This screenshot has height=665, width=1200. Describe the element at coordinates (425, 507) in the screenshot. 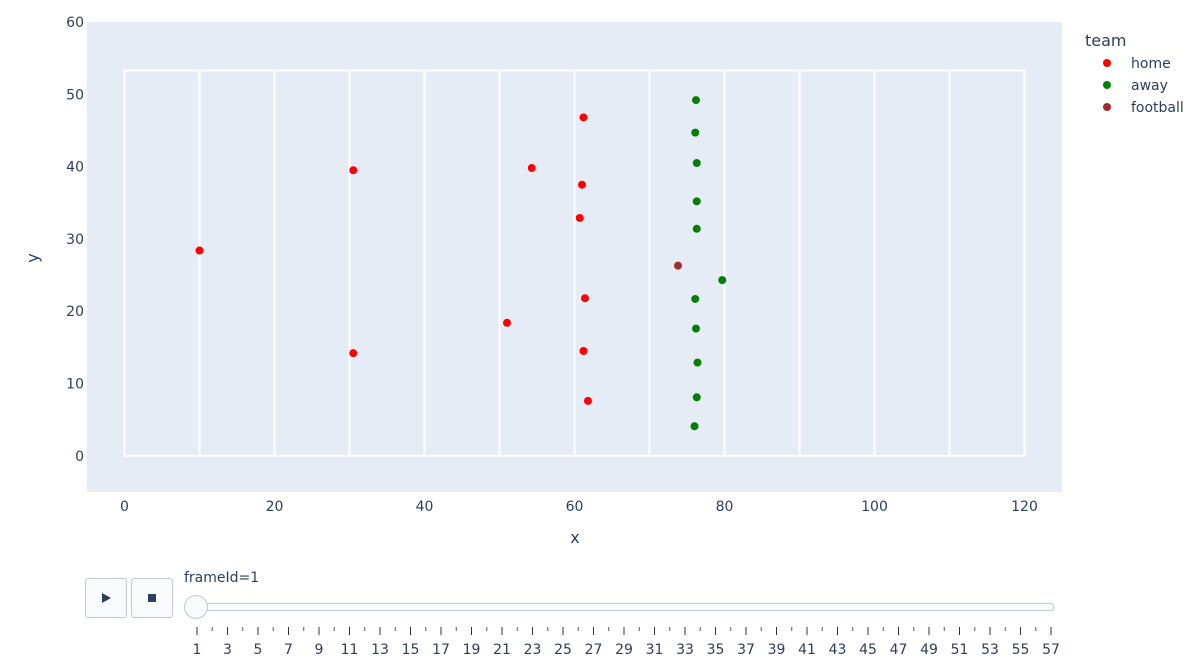

I see `x-tick-label: 40` at that location.